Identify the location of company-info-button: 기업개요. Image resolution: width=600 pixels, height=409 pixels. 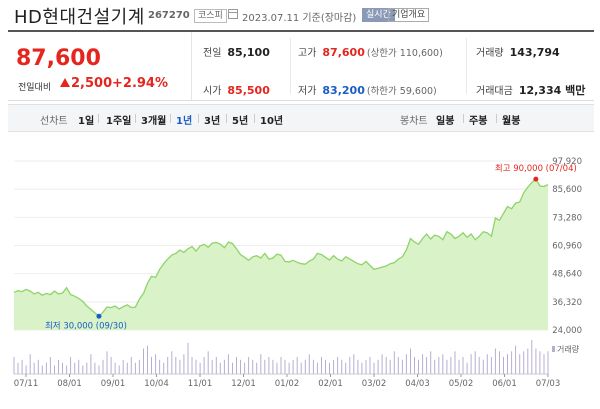
(409, 15).